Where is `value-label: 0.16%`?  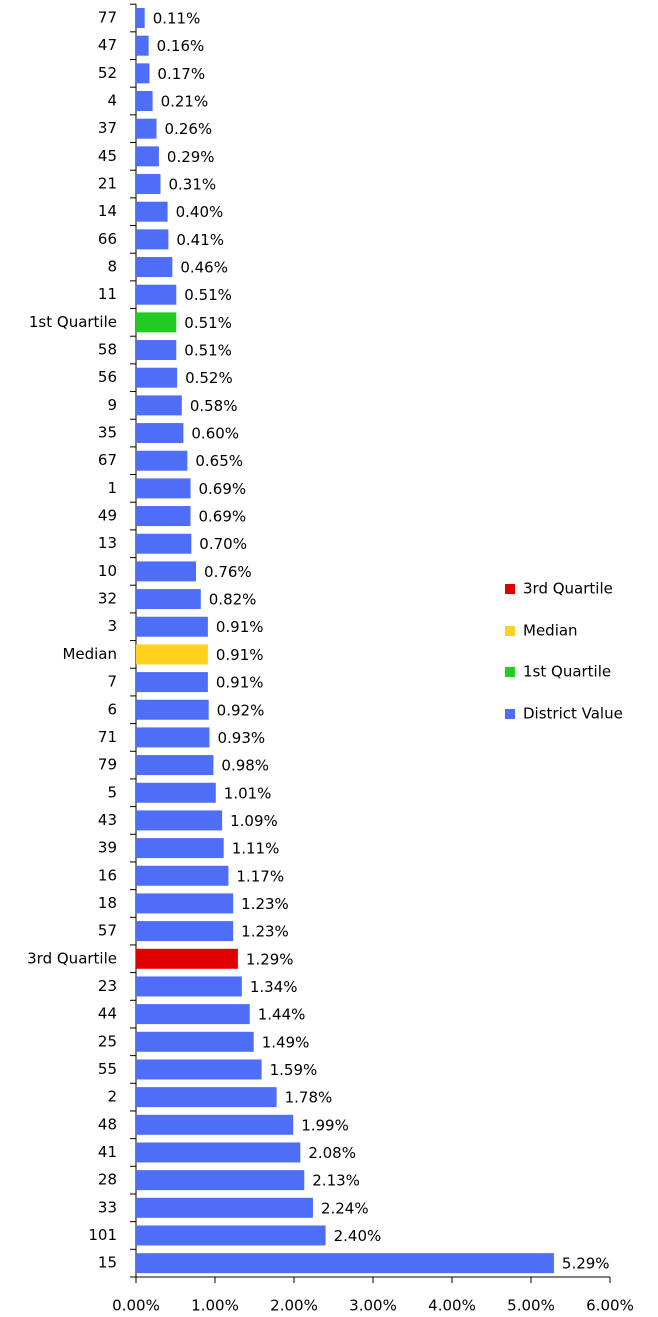 value-label: 0.16% is located at coordinates (181, 46).